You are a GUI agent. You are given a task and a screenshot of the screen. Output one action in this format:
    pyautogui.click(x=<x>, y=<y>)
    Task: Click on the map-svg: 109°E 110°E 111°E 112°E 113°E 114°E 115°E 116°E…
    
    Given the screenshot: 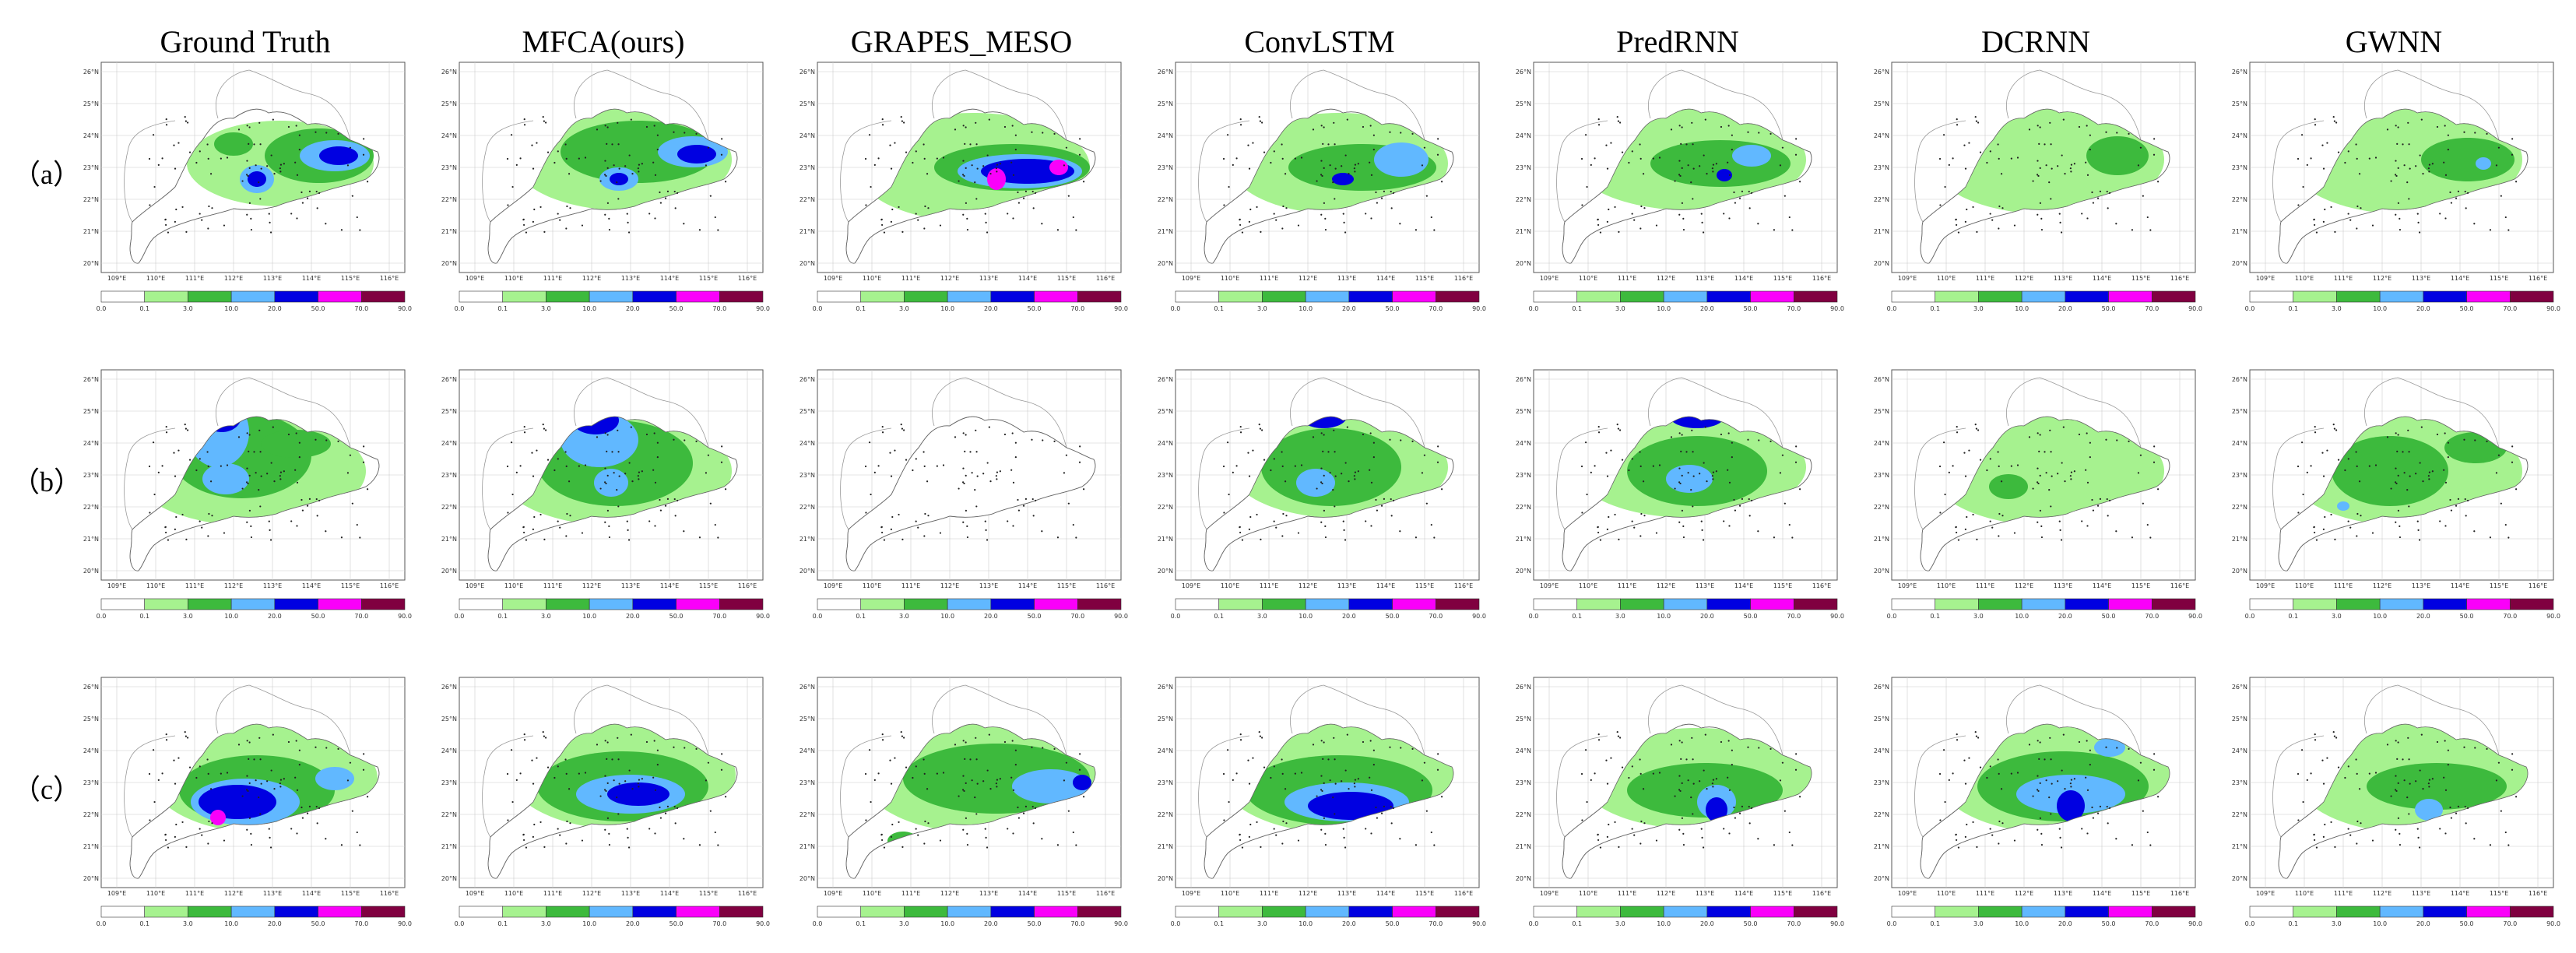 What is the action you would take?
    pyautogui.click(x=964, y=494)
    